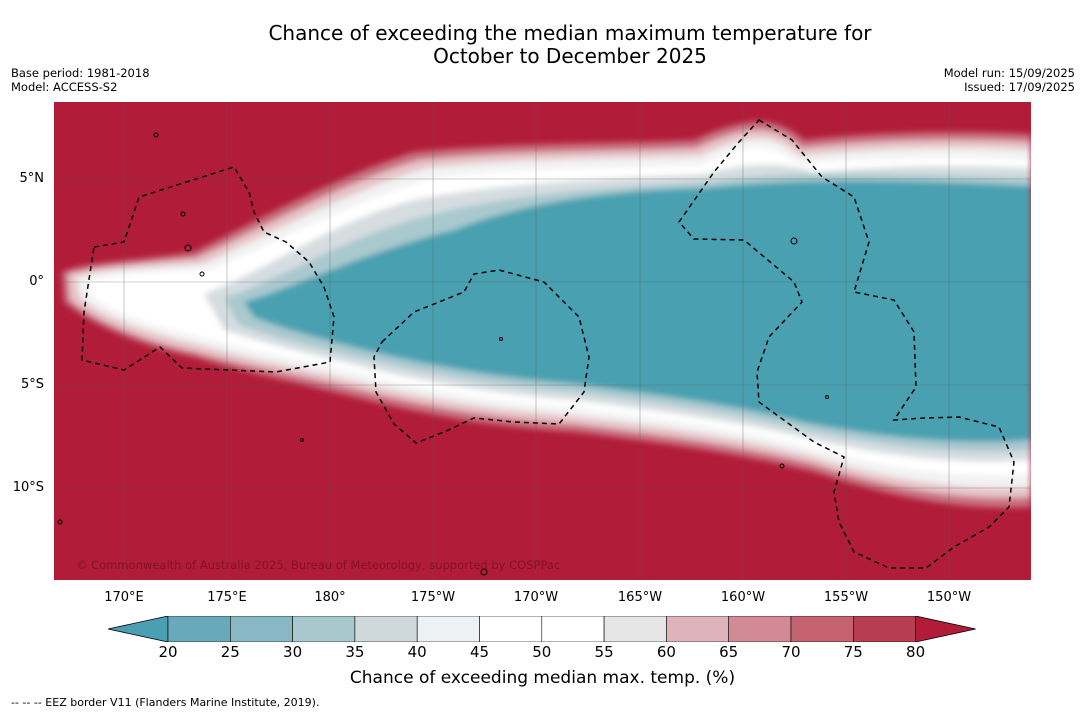 This screenshot has height=713, width=1085. Describe the element at coordinates (666, 652) in the screenshot. I see `colorbar-tick-label: 60` at that location.